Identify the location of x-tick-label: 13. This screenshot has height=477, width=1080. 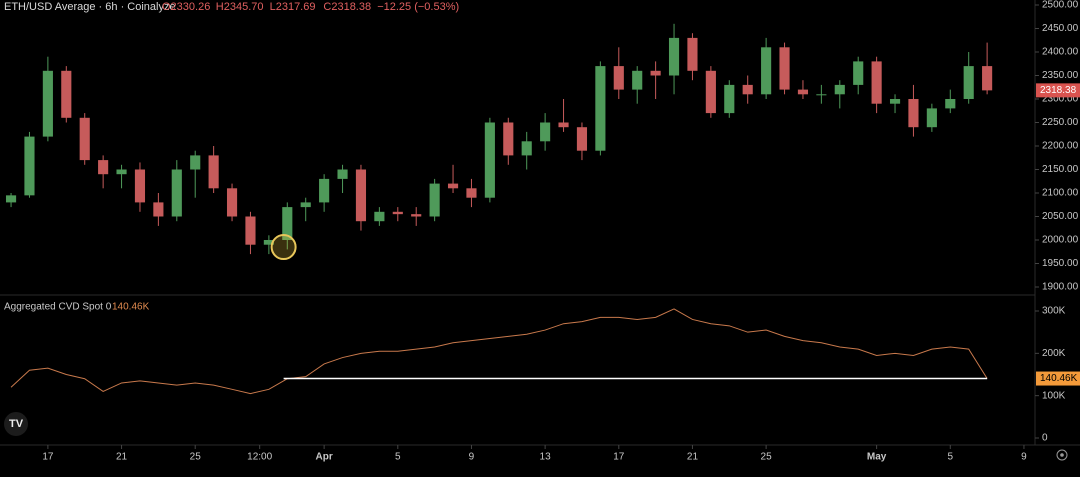
(546, 457).